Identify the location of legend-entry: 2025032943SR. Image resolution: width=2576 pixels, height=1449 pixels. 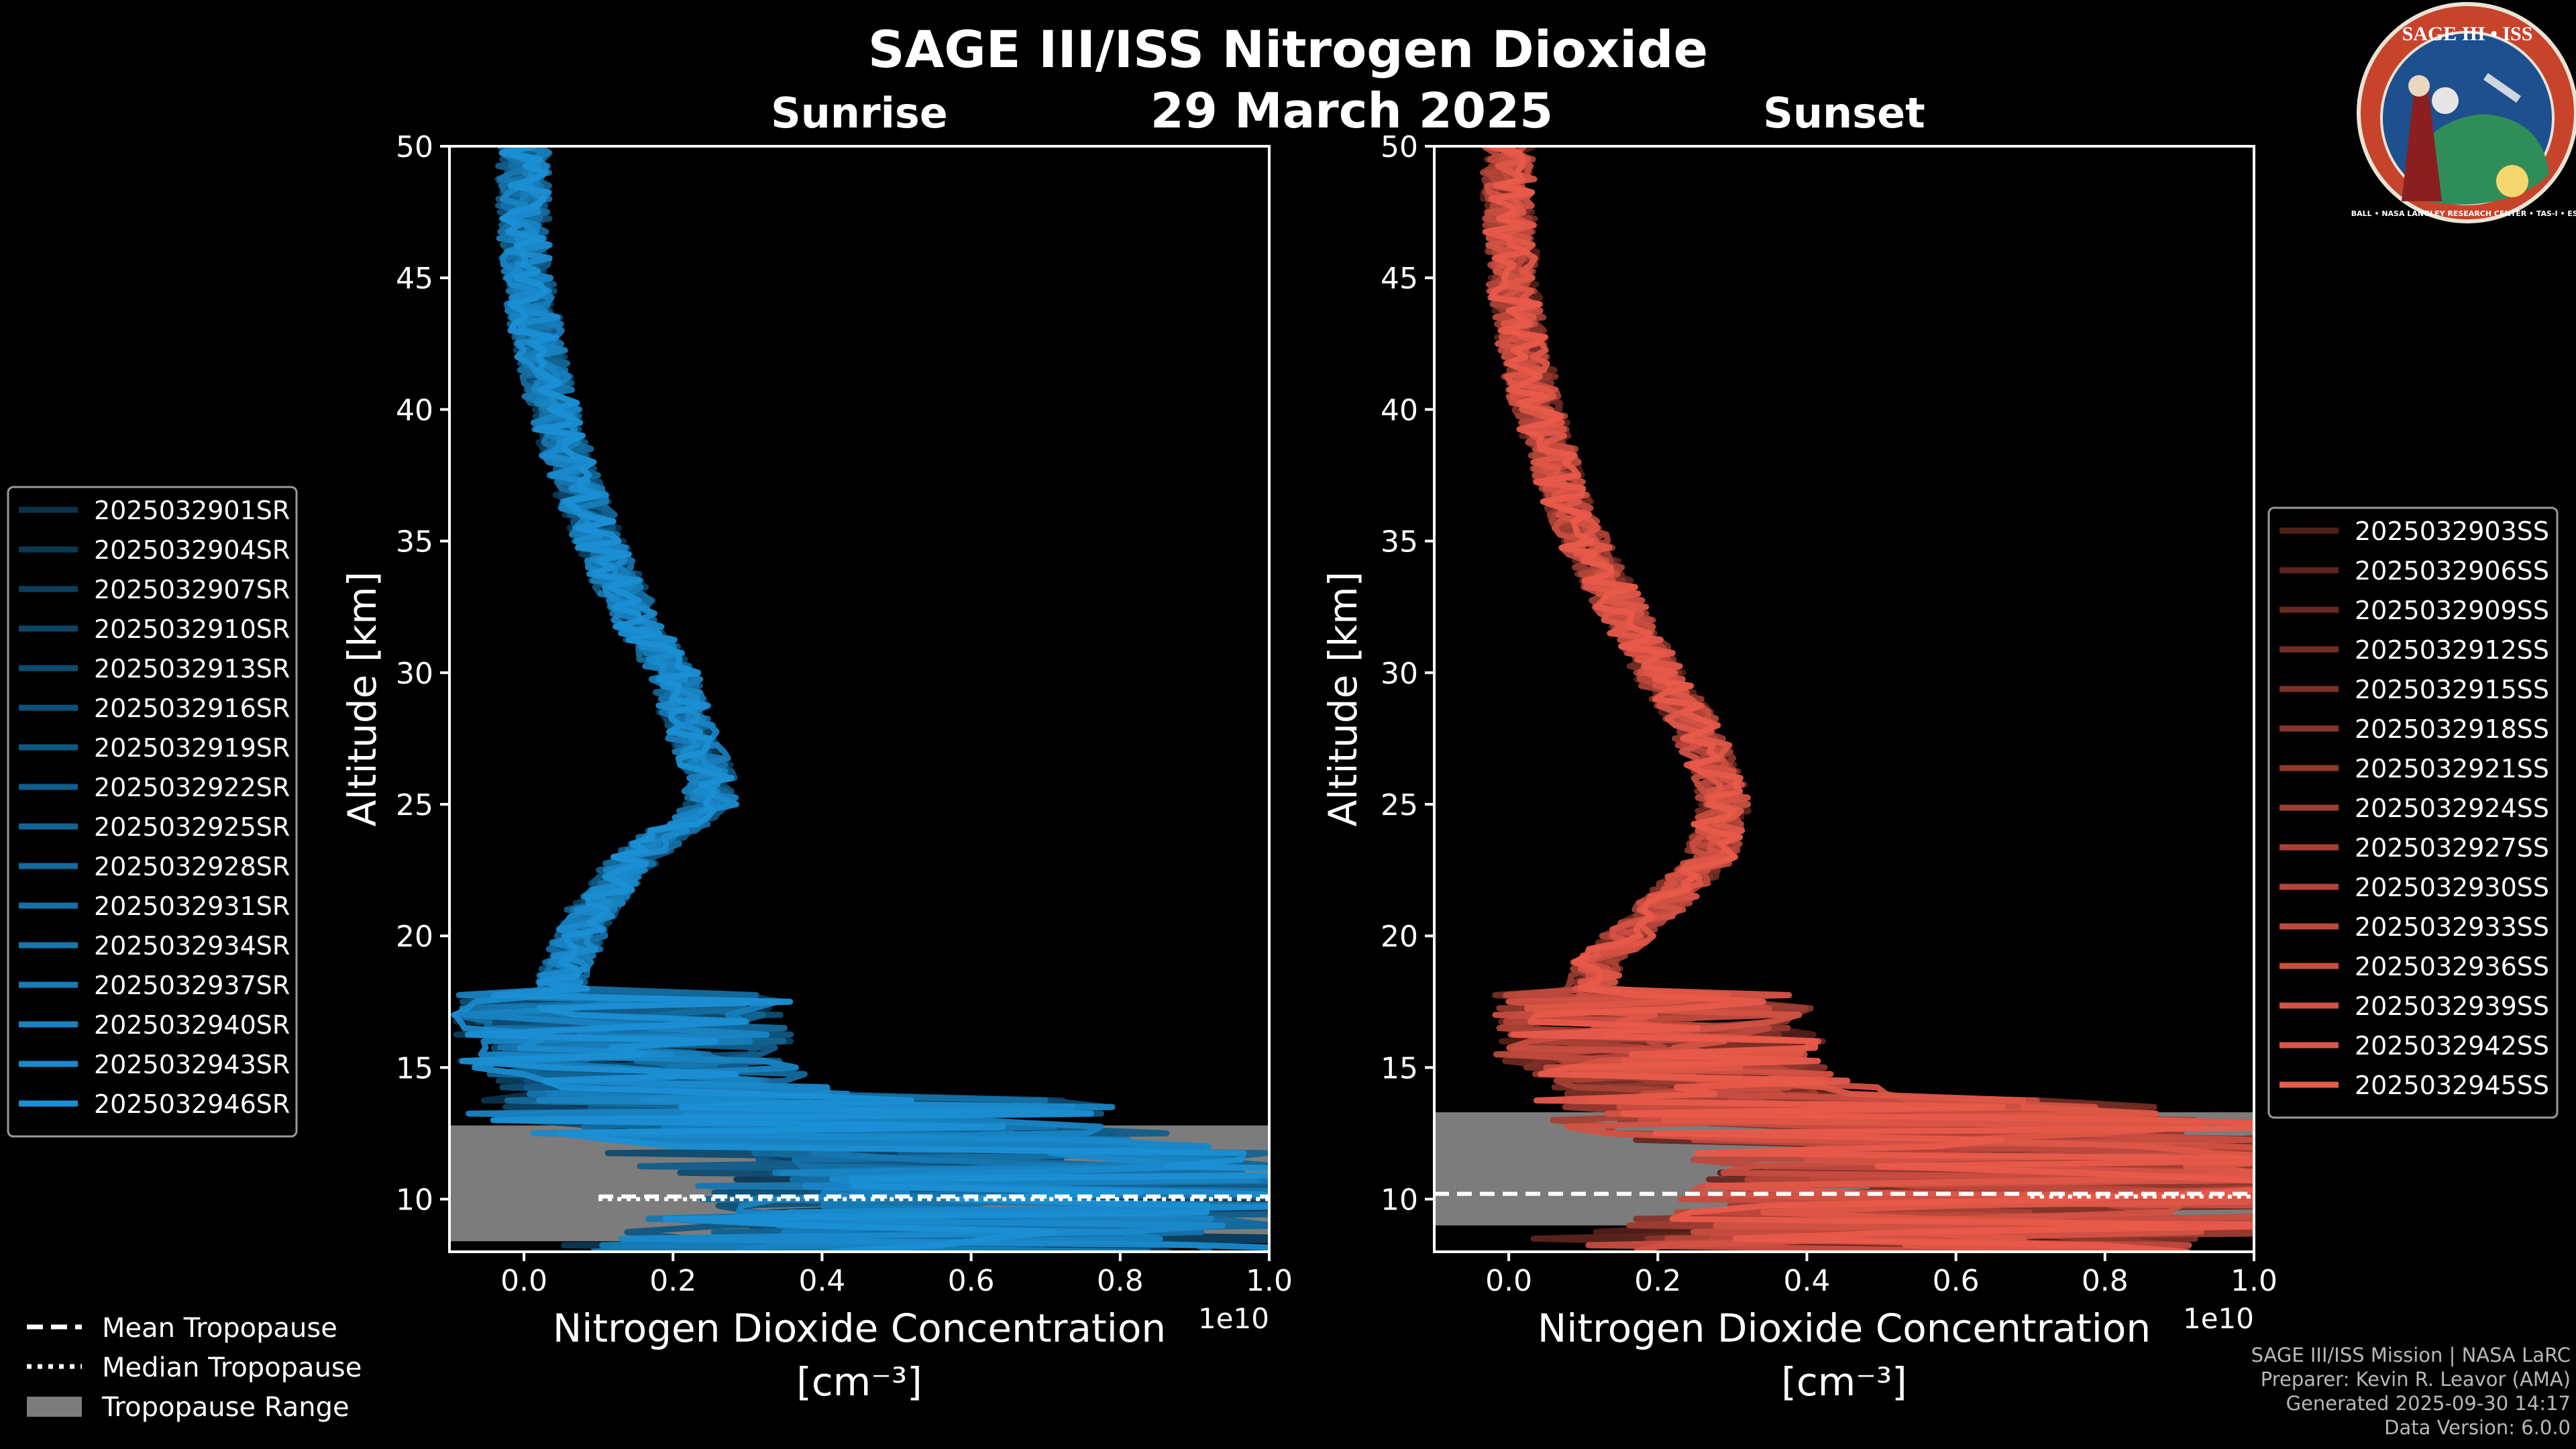
(192, 1064).